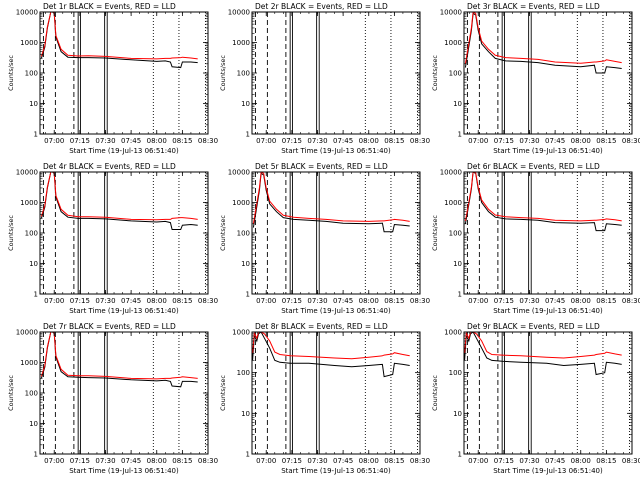 The height and width of the screenshot is (480, 640). Describe the element at coordinates (533, 6) in the screenshot. I see `panel-title: Det 3r BLACK = Events, RED = LLD` at that location.